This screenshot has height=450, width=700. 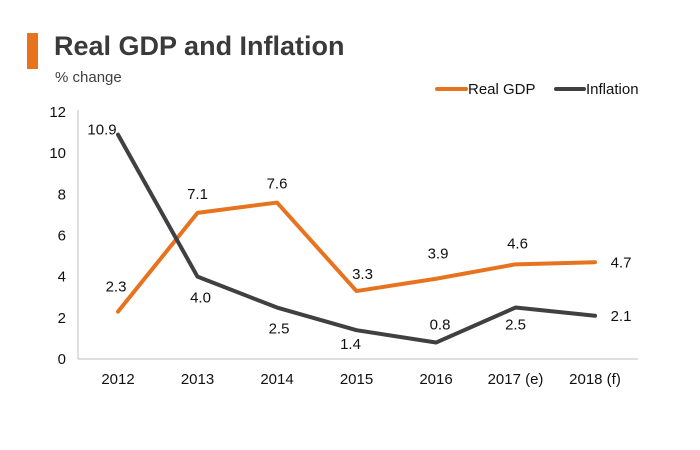 I want to click on real-gdp-data-label: 3.3, so click(x=362, y=274).